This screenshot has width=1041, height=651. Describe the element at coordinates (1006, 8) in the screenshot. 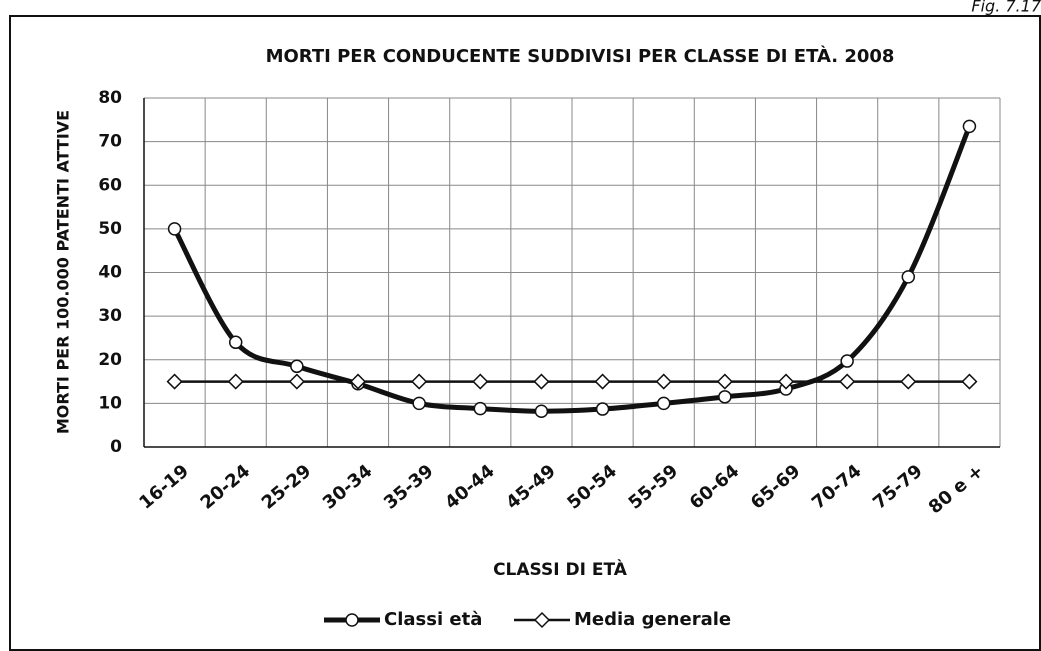

I see `figure-label: Fig. 7.17` at that location.